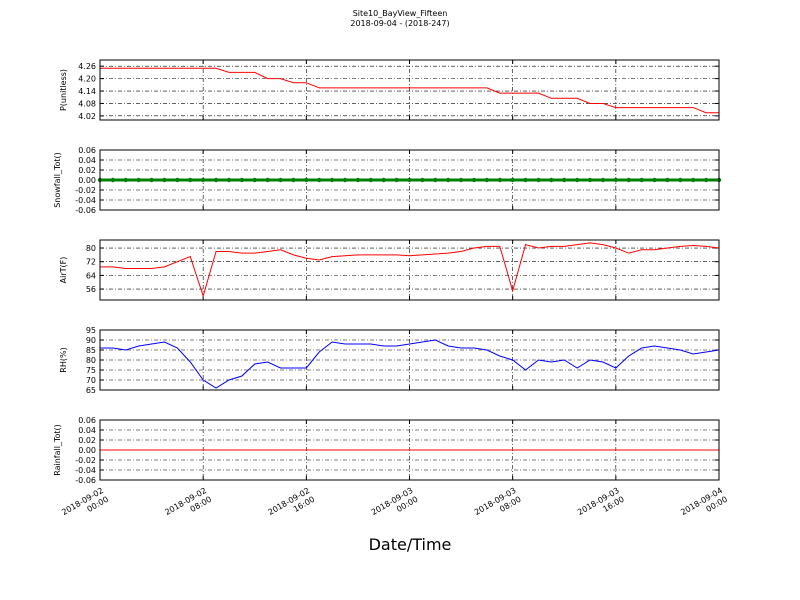 This screenshot has width=800, height=600. I want to click on x-tick-label: 2018-09-0200:00, so click(85, 506).